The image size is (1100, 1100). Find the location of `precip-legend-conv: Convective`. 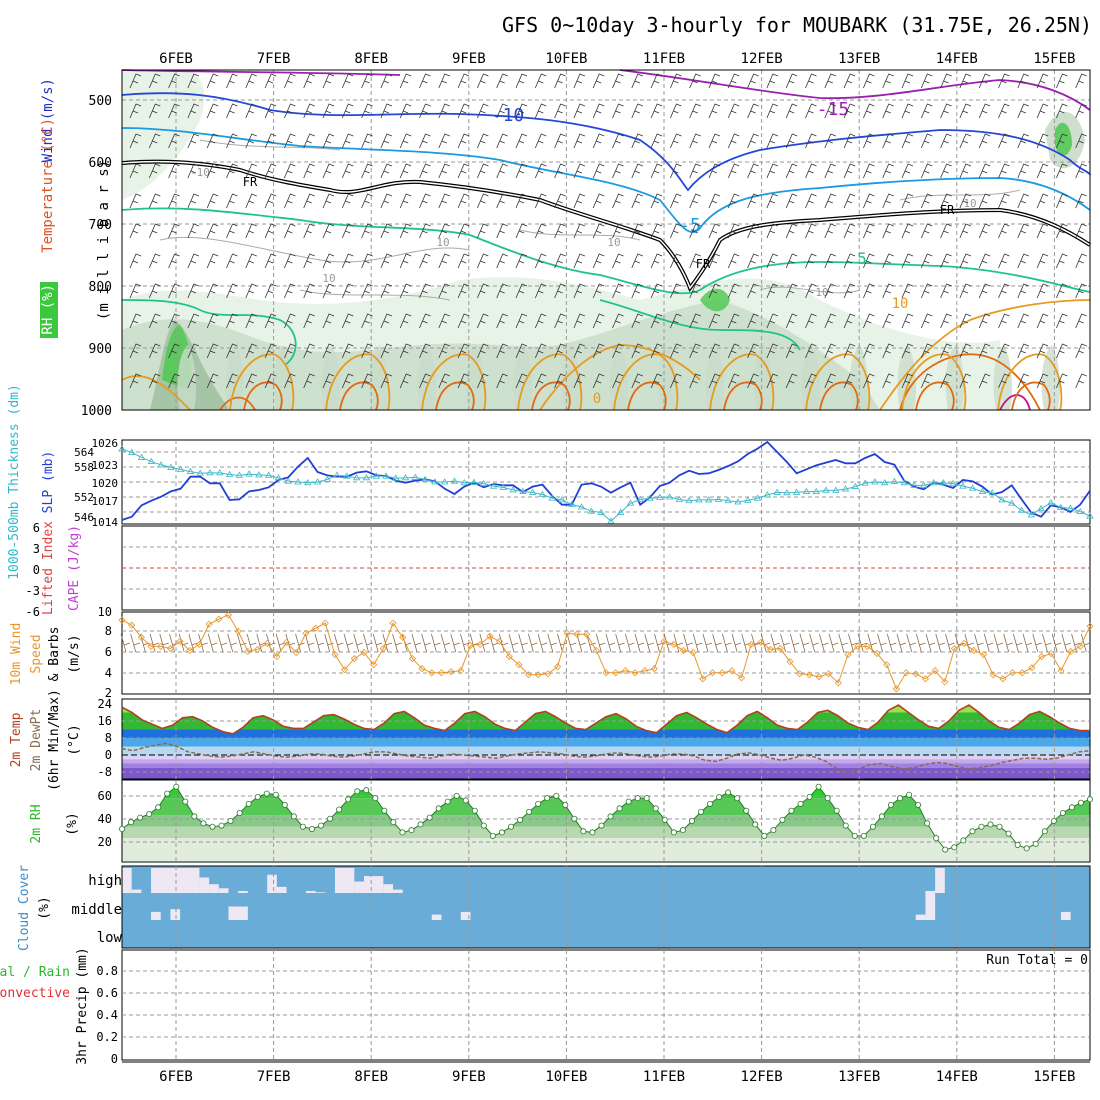

precip-legend-conv: Convective is located at coordinates (35, 993).